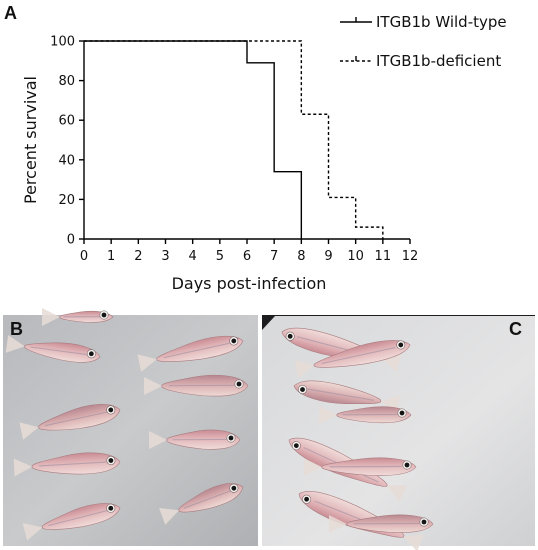 The height and width of the screenshot is (550, 538). Describe the element at coordinates (357, 438) in the screenshot. I see `fish-group-right` at that location.